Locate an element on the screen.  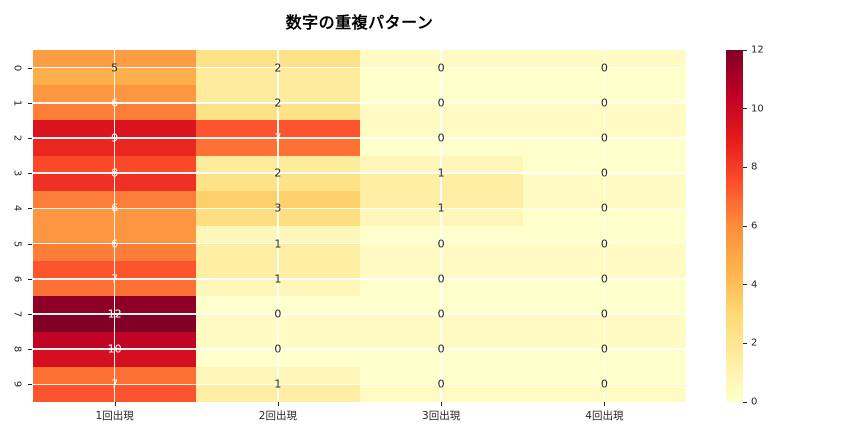
y-tick-label: 9 is located at coordinates (17, 384).